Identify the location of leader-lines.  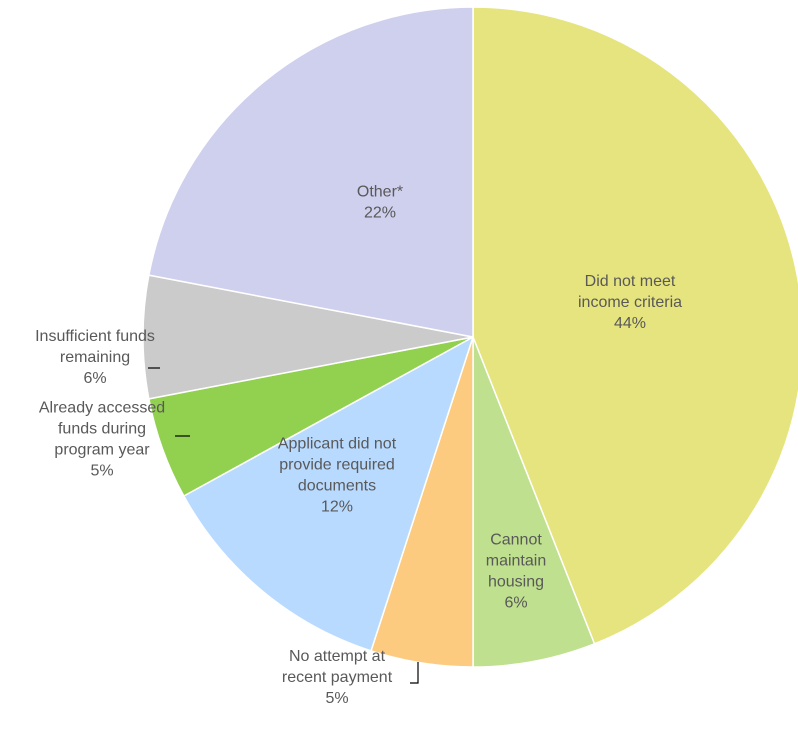
(283, 525).